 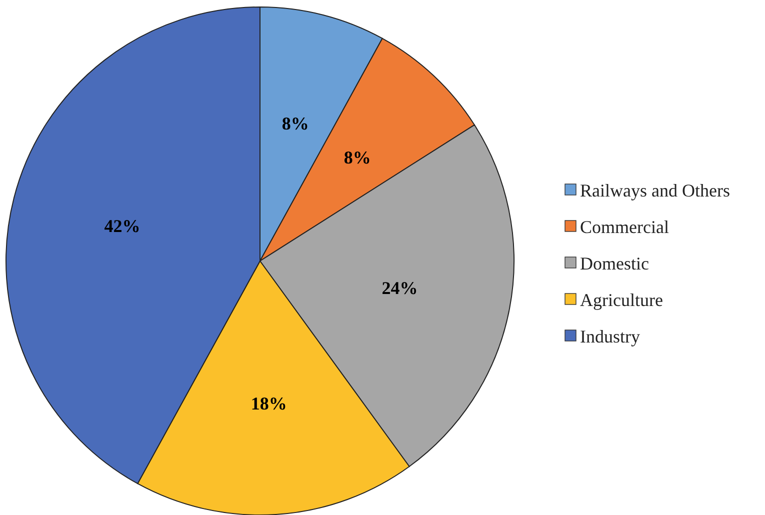 What do you see at coordinates (655, 190) in the screenshot?
I see `legend-label: Railways and Others` at bounding box center [655, 190].